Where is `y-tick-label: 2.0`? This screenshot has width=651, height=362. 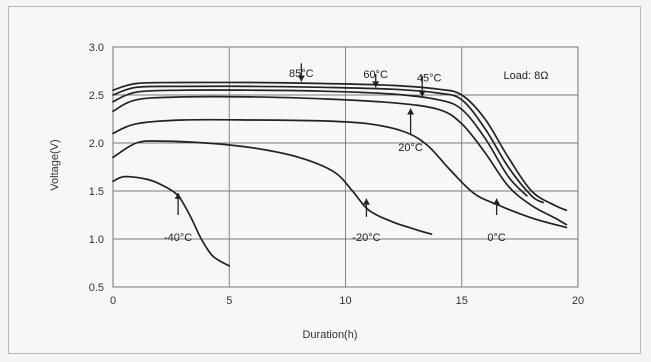 y-tick-label: 2.0 is located at coordinates (96, 144).